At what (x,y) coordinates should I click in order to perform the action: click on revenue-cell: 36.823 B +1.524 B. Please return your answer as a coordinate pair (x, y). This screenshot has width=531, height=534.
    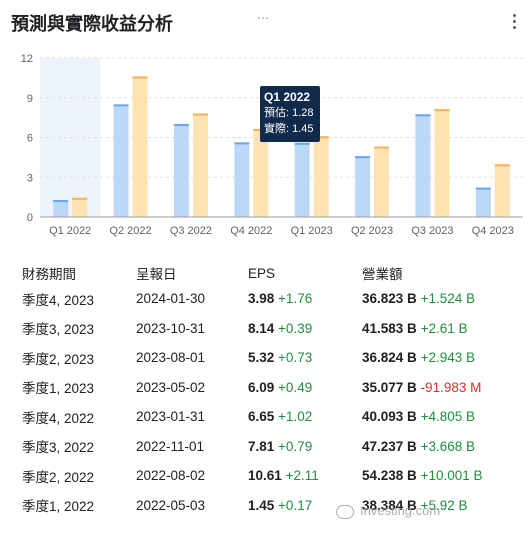
    Looking at the image, I should click on (442, 299).